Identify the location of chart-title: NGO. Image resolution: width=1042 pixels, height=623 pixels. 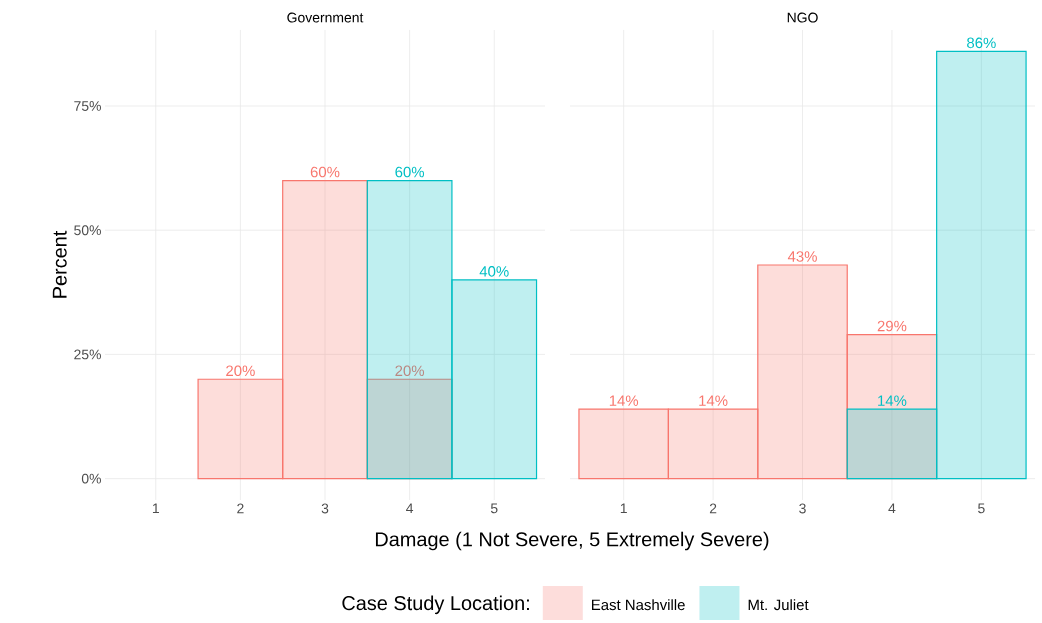
(802, 17).